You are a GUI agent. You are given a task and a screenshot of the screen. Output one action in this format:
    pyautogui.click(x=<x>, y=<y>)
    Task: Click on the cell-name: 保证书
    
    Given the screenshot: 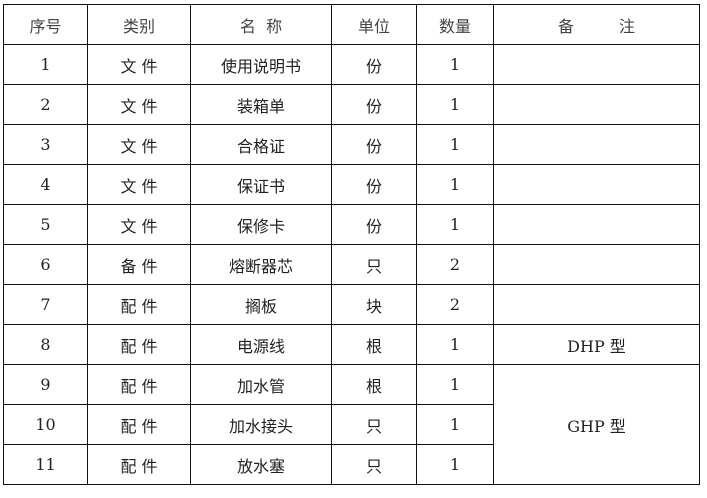 What is the action you would take?
    pyautogui.click(x=261, y=184)
    